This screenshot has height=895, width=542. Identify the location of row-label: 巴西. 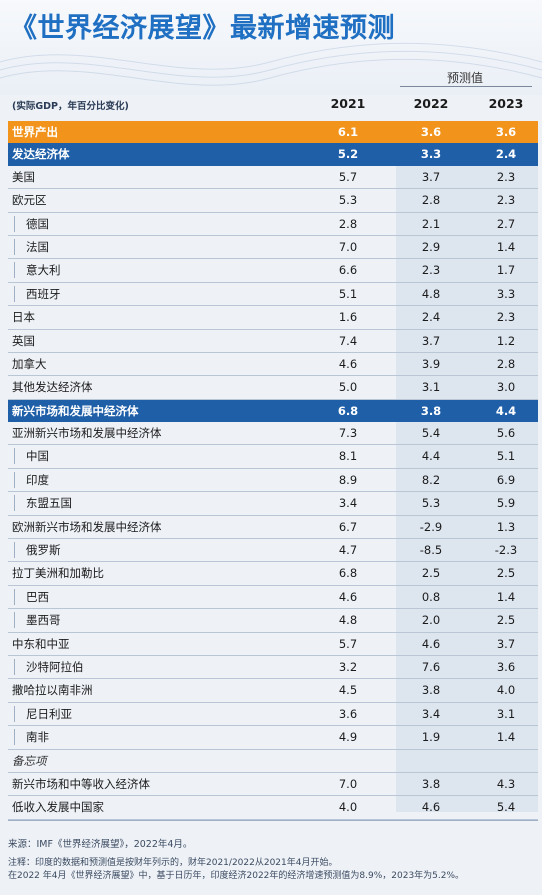
(31, 597).